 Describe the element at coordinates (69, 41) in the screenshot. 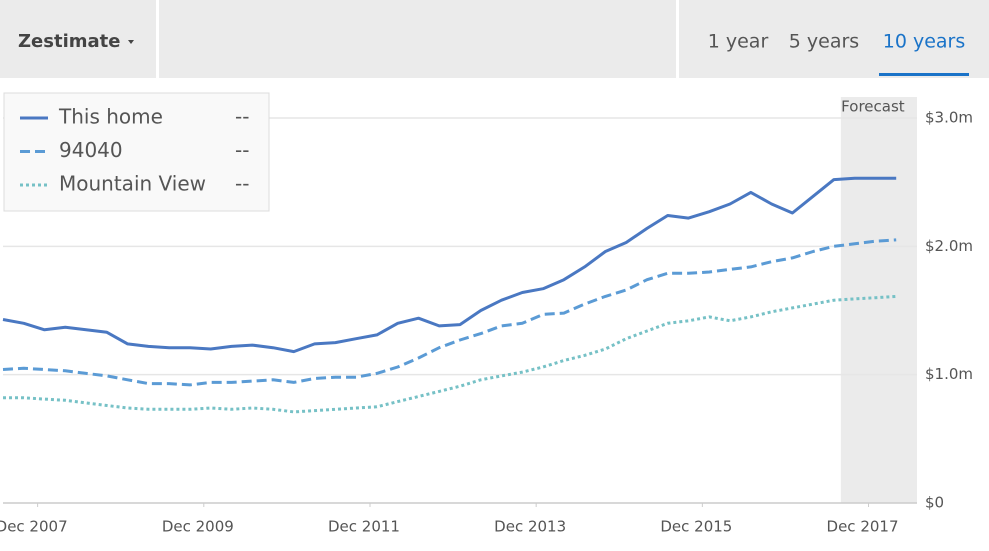

I see `dropdown-label: Zestimate` at that location.